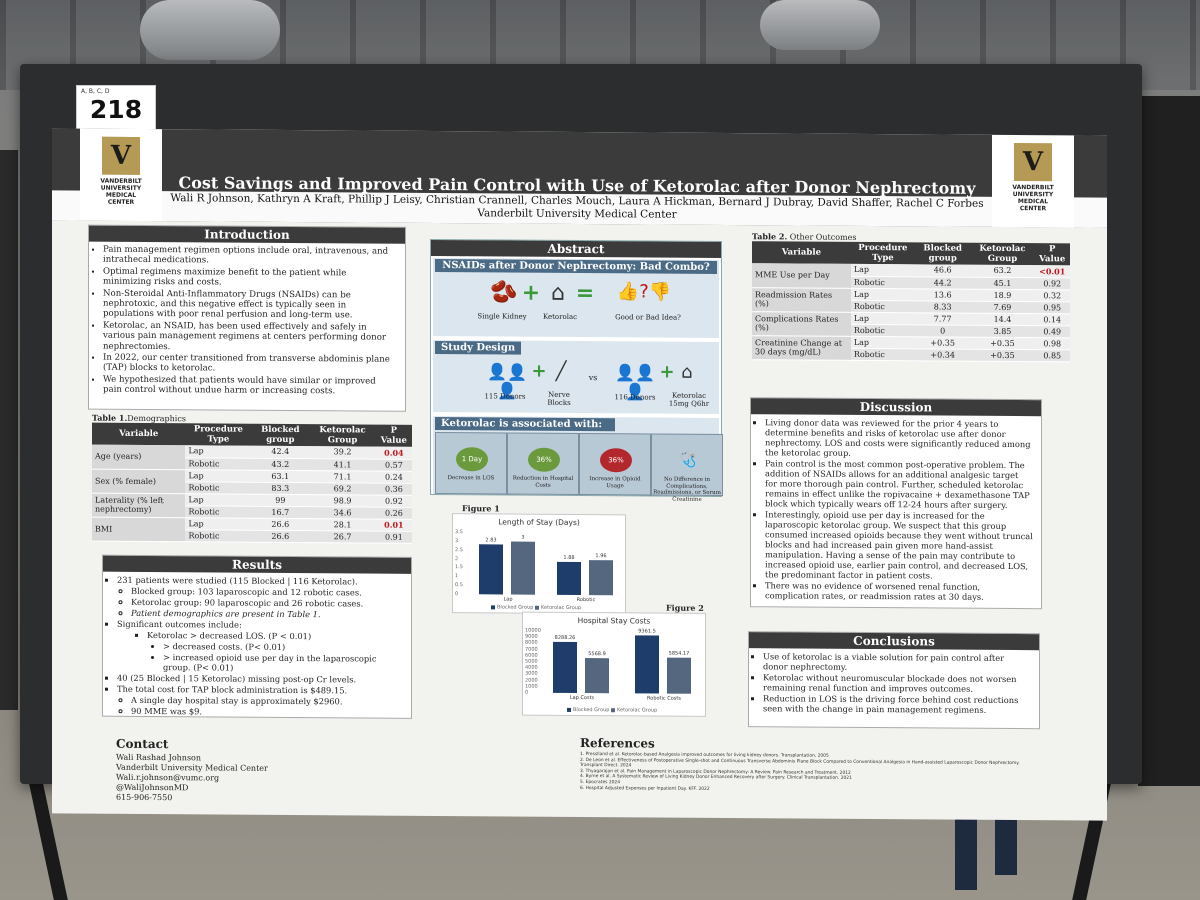 Image resolution: width=1200 pixels, height=900 pixels. Describe the element at coordinates (539, 371) in the screenshot. I see `plus-icon: +` at that location.